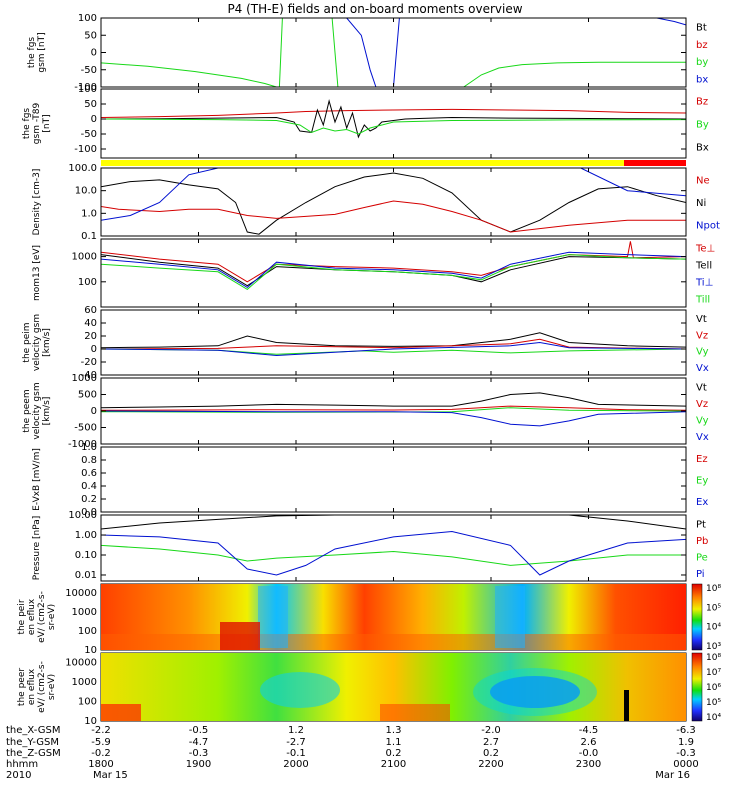 This screenshot has height=800, width=750. I want to click on y-tick-label: 0.01, so click(86, 575).